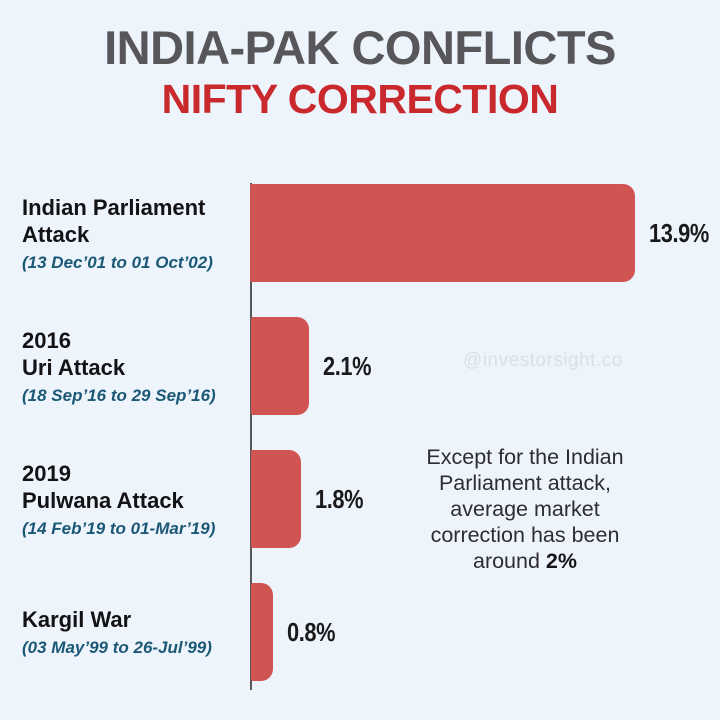  I want to click on row-label: 2016 Uri Attack (18 Sep’16 to 29 Sep’16), so click(114, 366).